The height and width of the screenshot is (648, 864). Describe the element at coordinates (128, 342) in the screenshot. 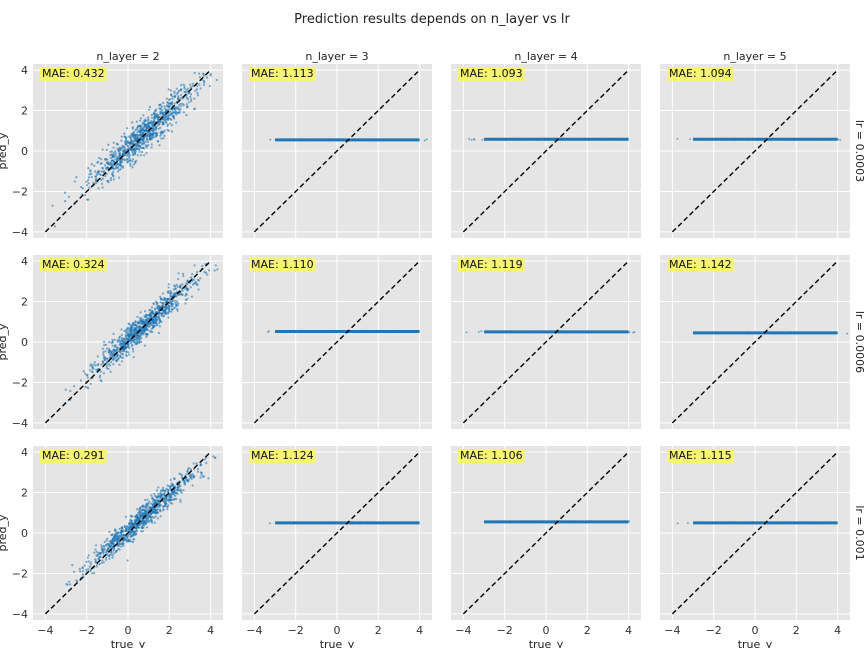

I see `identity-line` at that location.